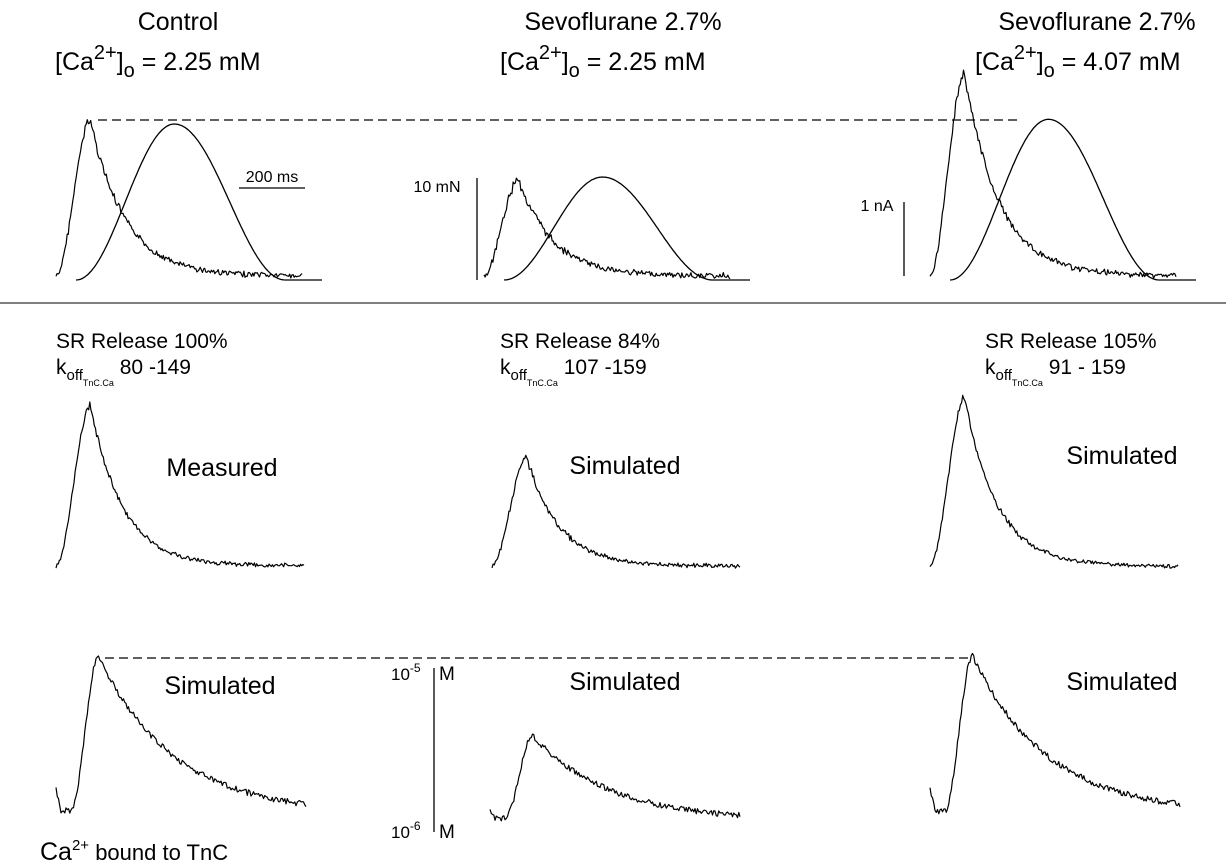 The height and width of the screenshot is (866, 1226). Describe the element at coordinates (123, 372) in the screenshot. I see `koff-label: koffTnC.Ca 80 -149` at that location.